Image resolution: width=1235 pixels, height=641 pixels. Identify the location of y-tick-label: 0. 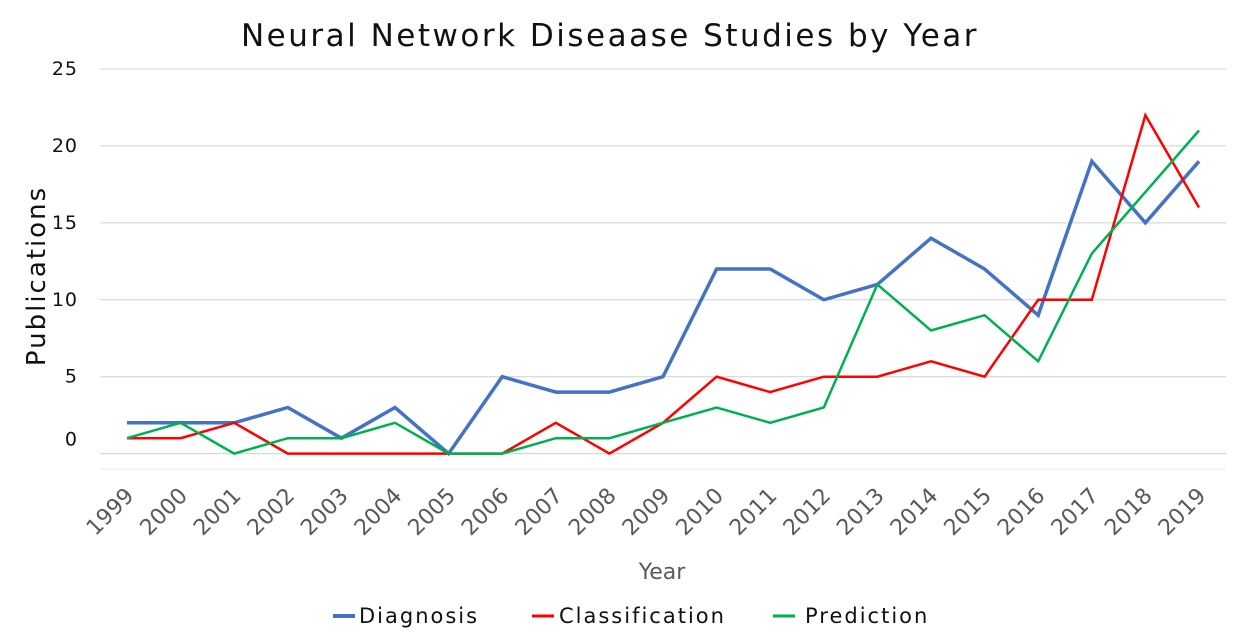
(71, 440).